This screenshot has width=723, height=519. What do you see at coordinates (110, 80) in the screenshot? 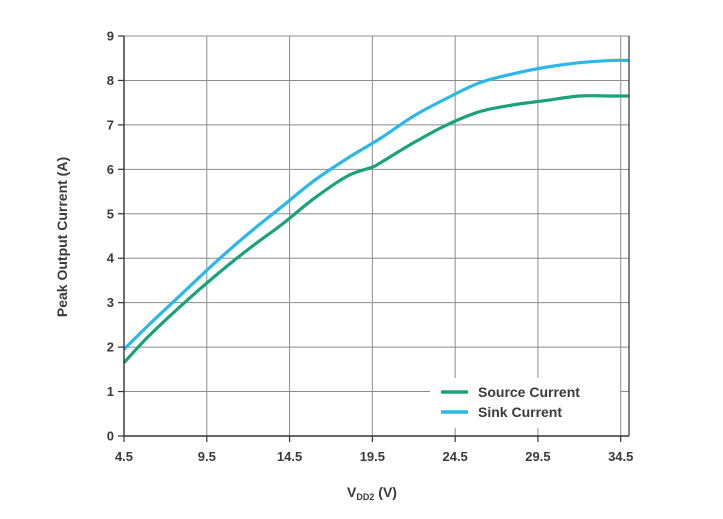
I see `y-tick-label: 8` at bounding box center [110, 80].